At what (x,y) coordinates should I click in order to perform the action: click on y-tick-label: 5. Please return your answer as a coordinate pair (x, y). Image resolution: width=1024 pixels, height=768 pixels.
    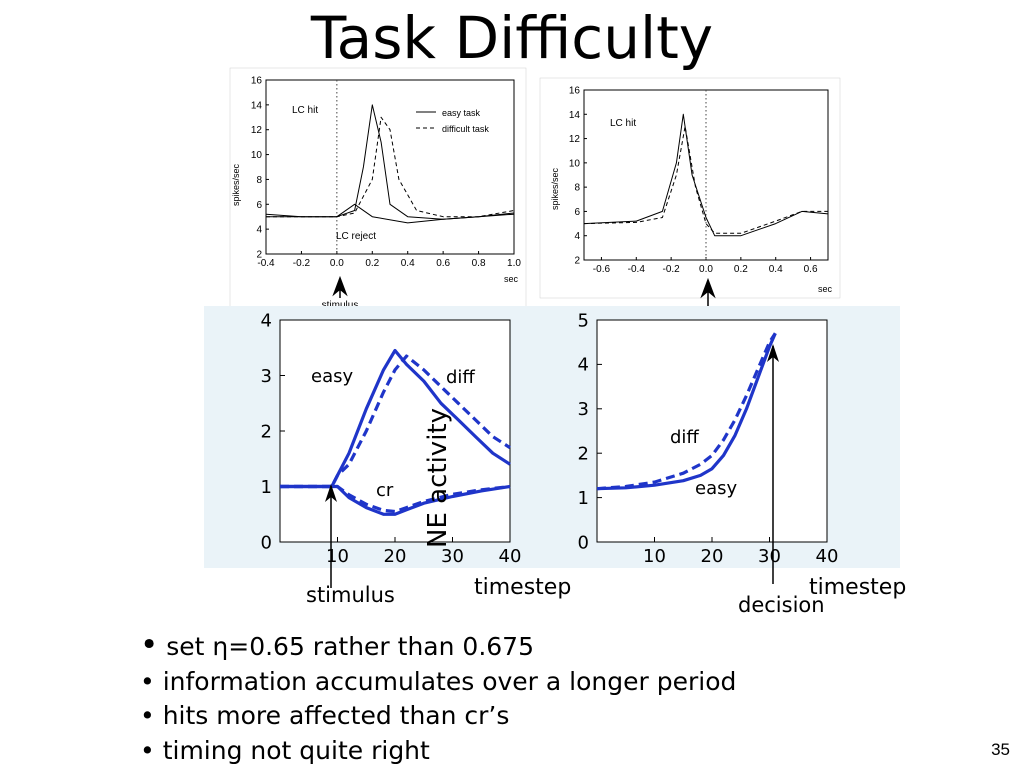
    Looking at the image, I should click on (583, 320).